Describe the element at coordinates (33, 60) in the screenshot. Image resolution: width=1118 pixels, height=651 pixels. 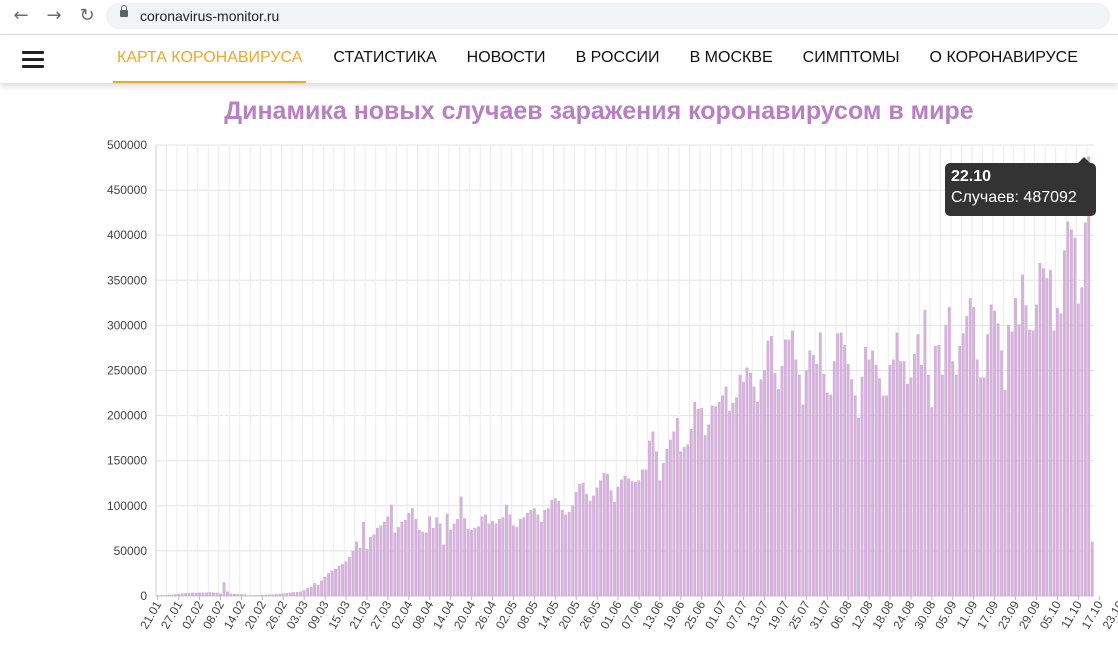
I see `hamburger-menu-icon` at that location.